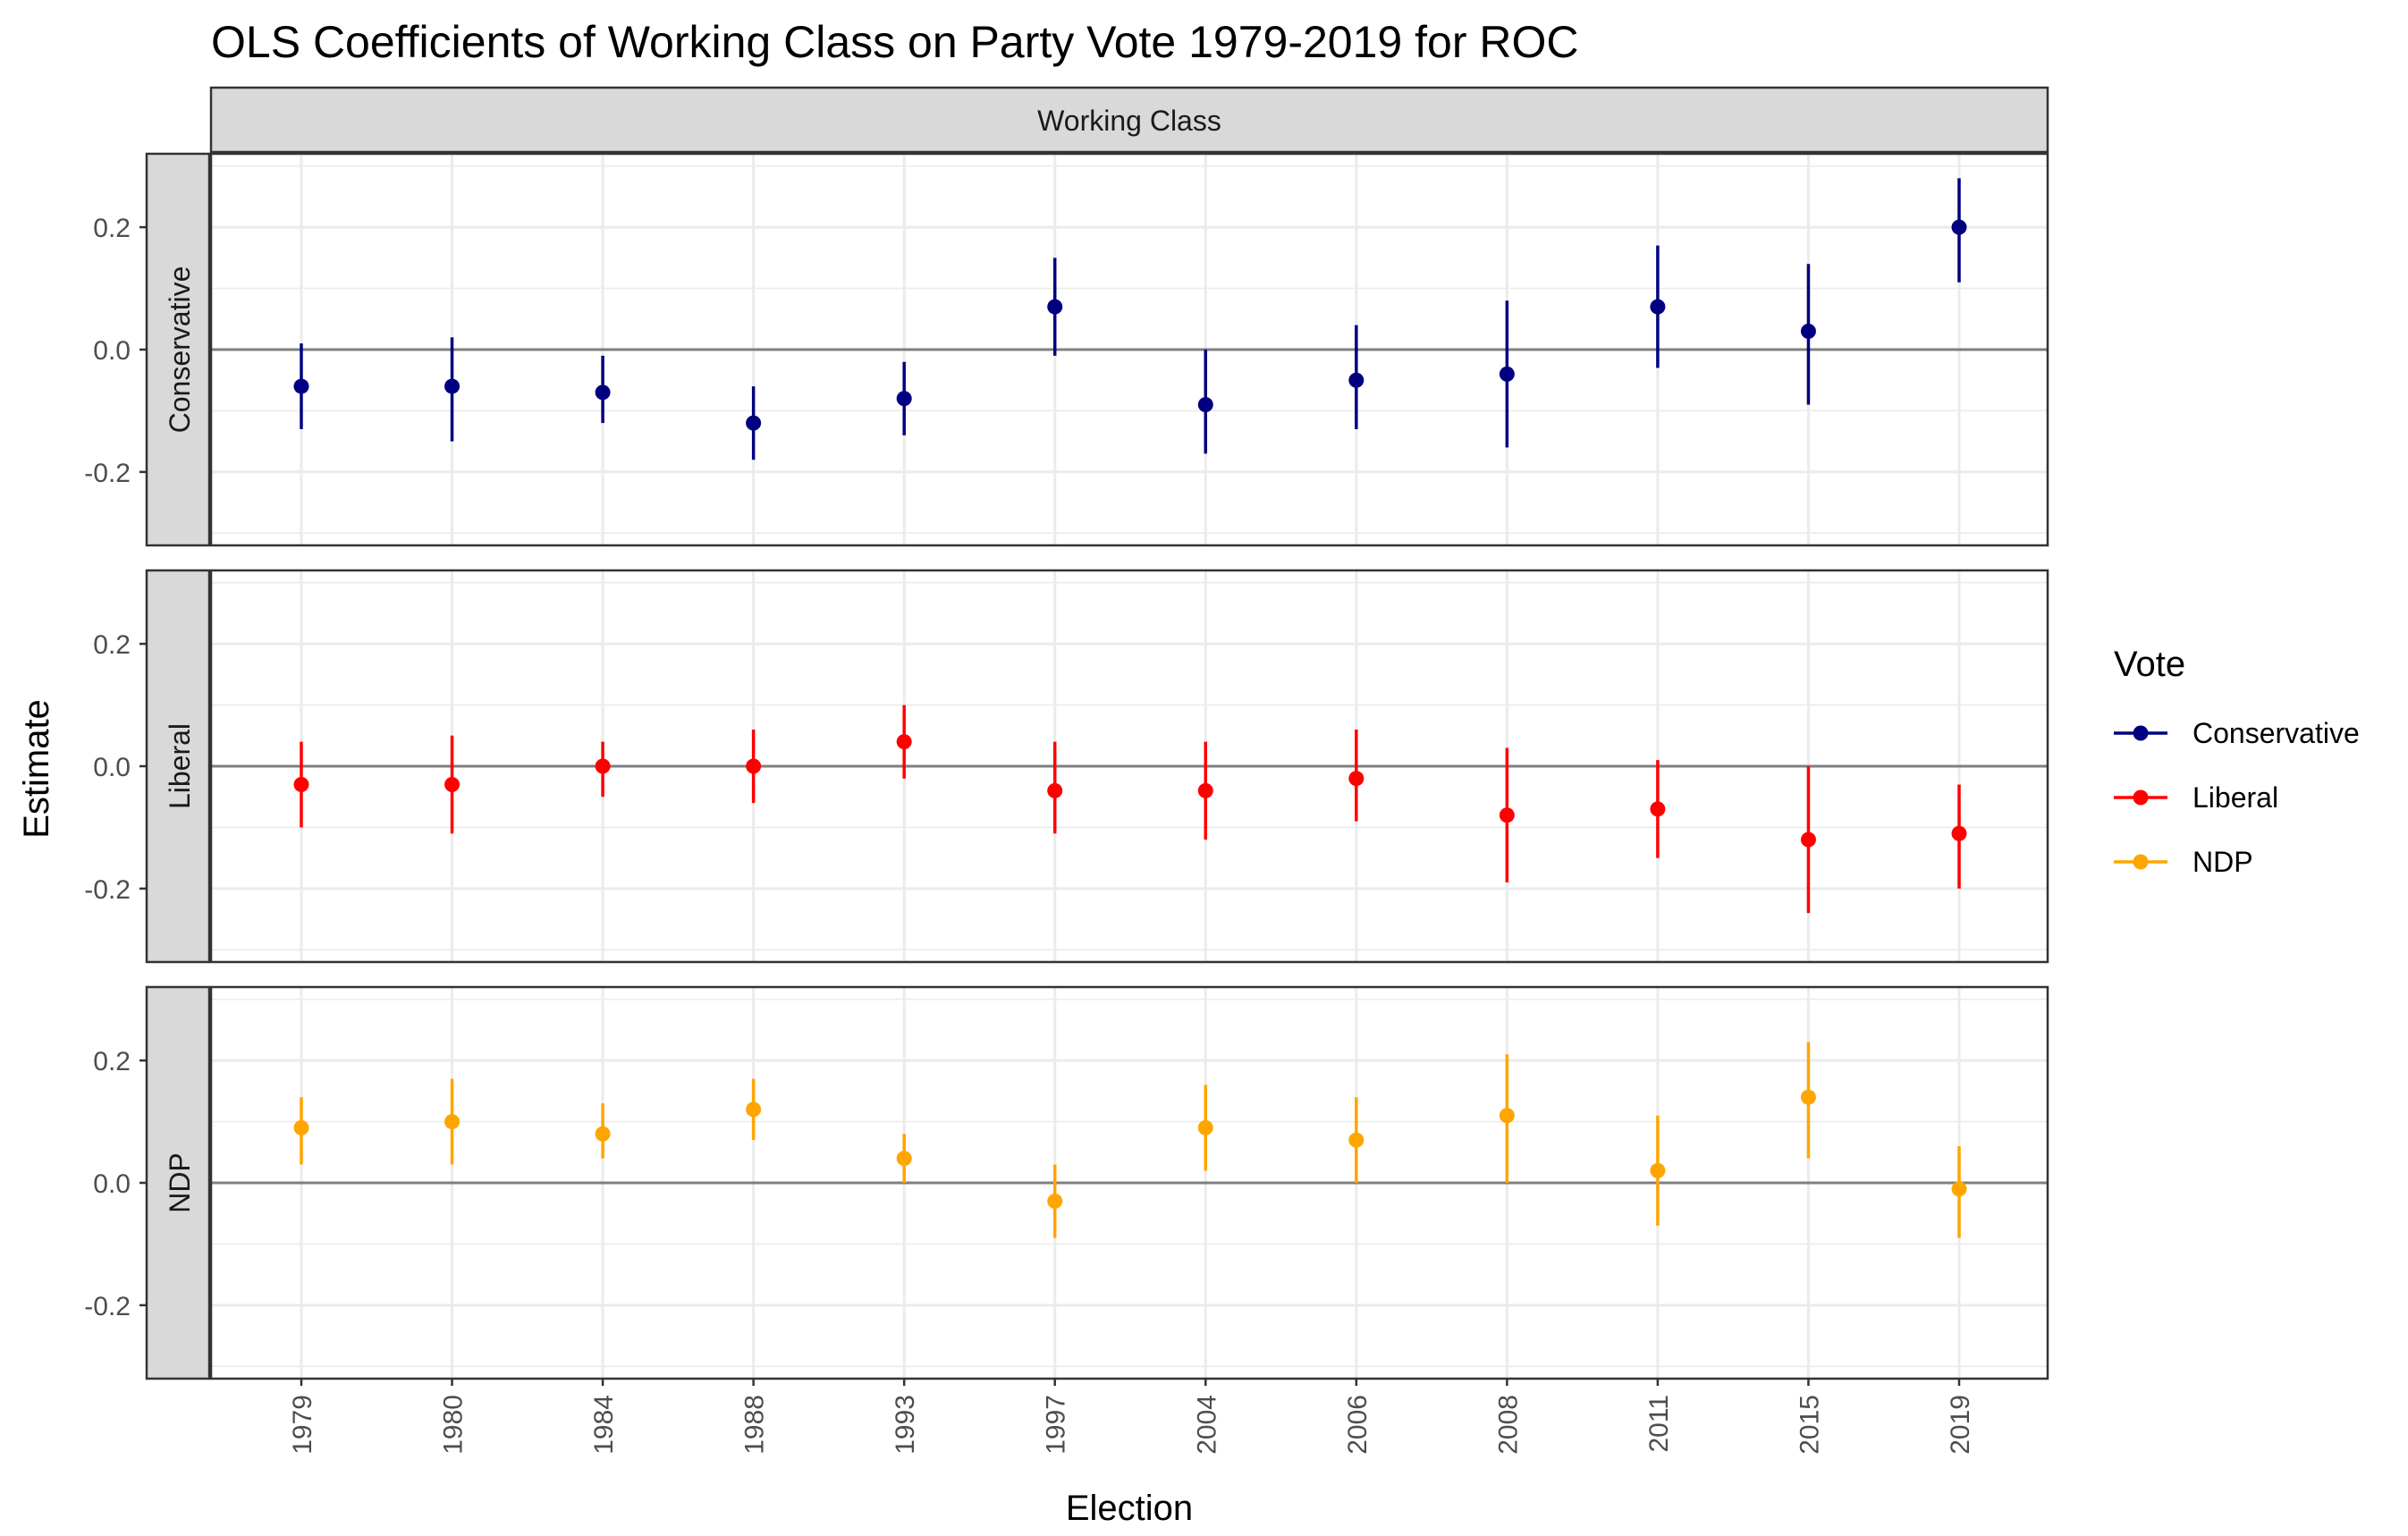 Image resolution: width=2408 pixels, height=1536 pixels. I want to click on row-strip-conservative, so click(178, 349).